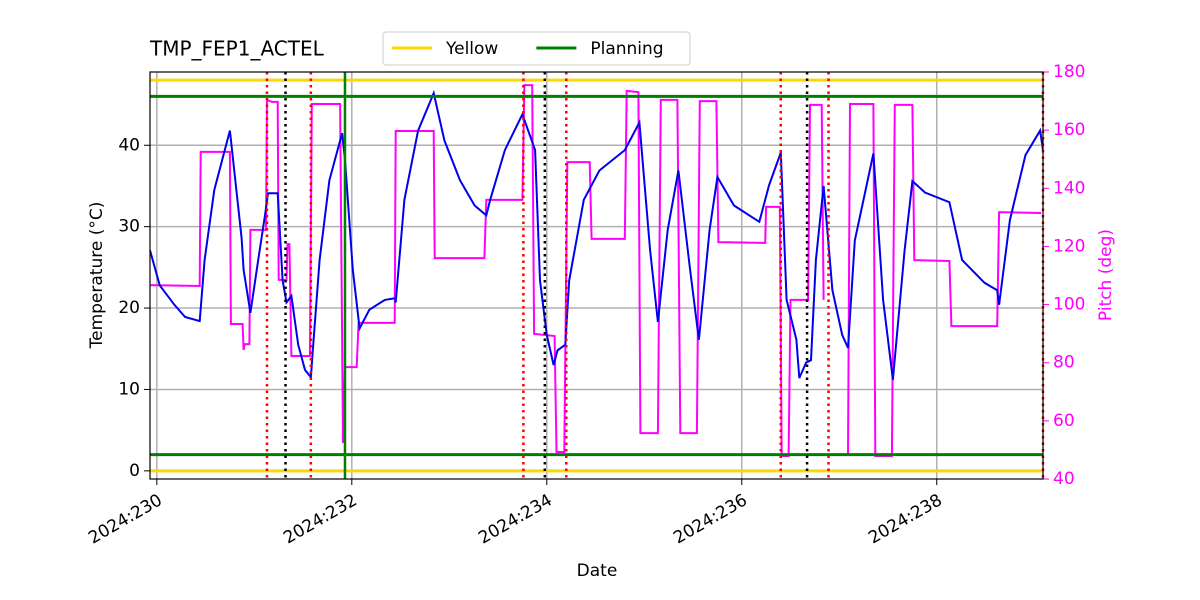 This screenshot has width=1200, height=600. What do you see at coordinates (626, 49) in the screenshot?
I see `legend-label: Planning` at bounding box center [626, 49].